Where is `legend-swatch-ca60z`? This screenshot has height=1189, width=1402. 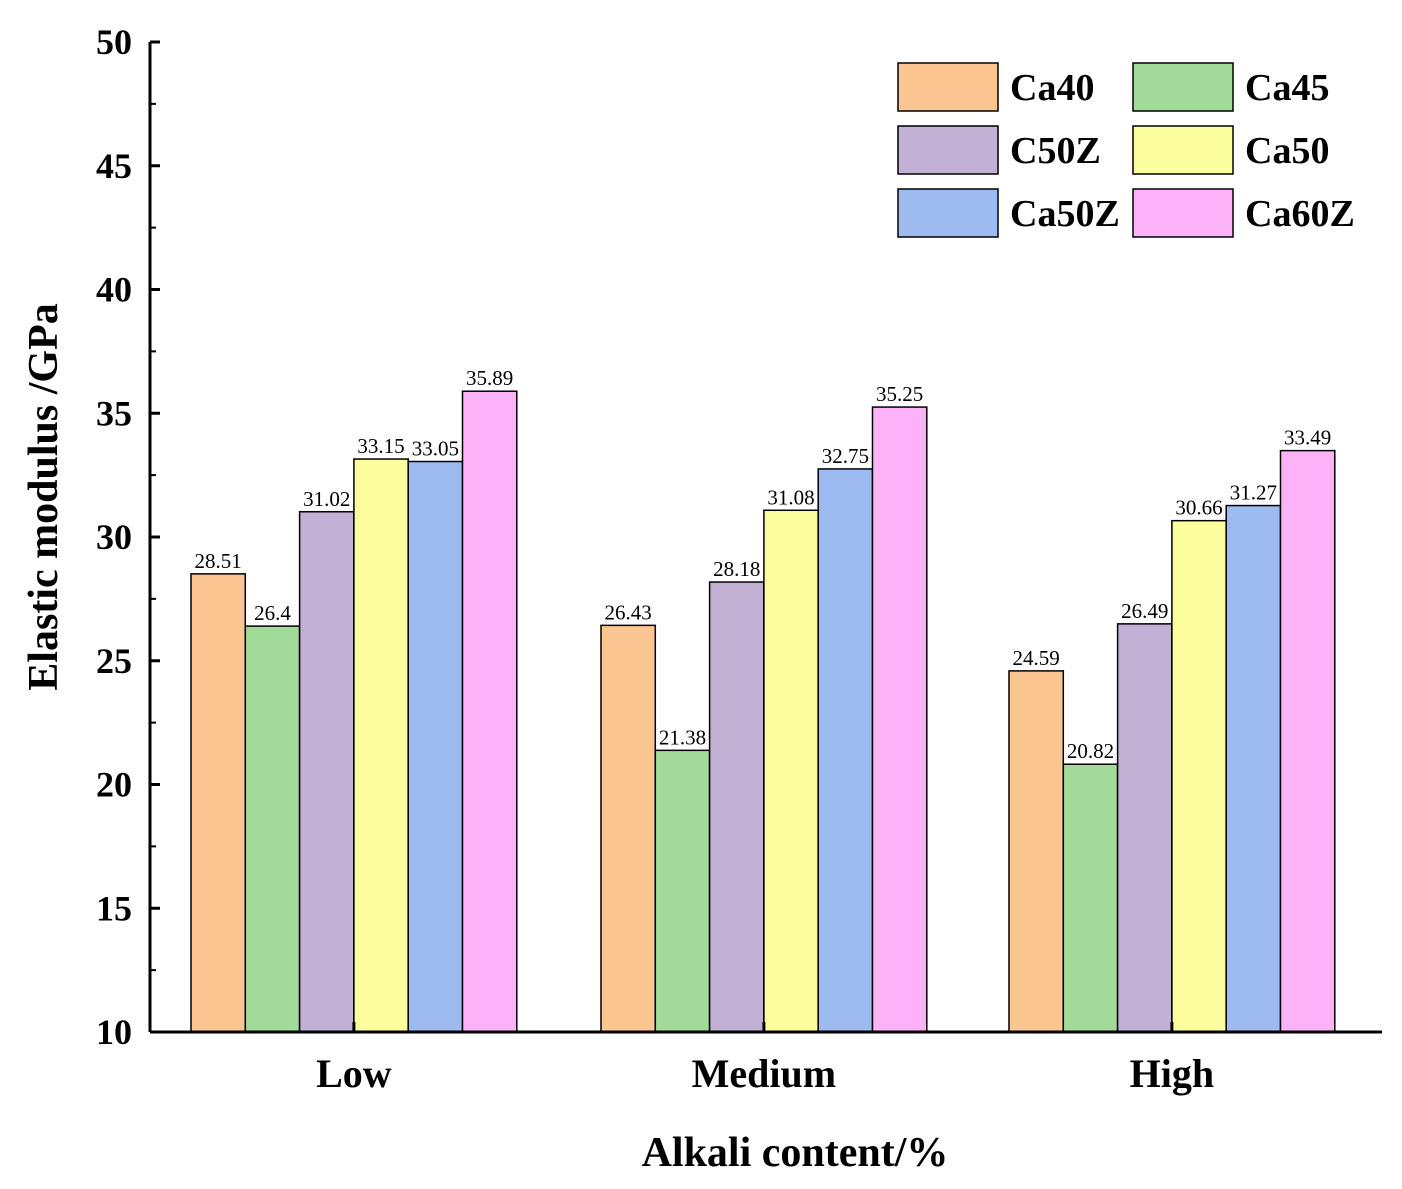 legend-swatch-ca60z is located at coordinates (1183, 213).